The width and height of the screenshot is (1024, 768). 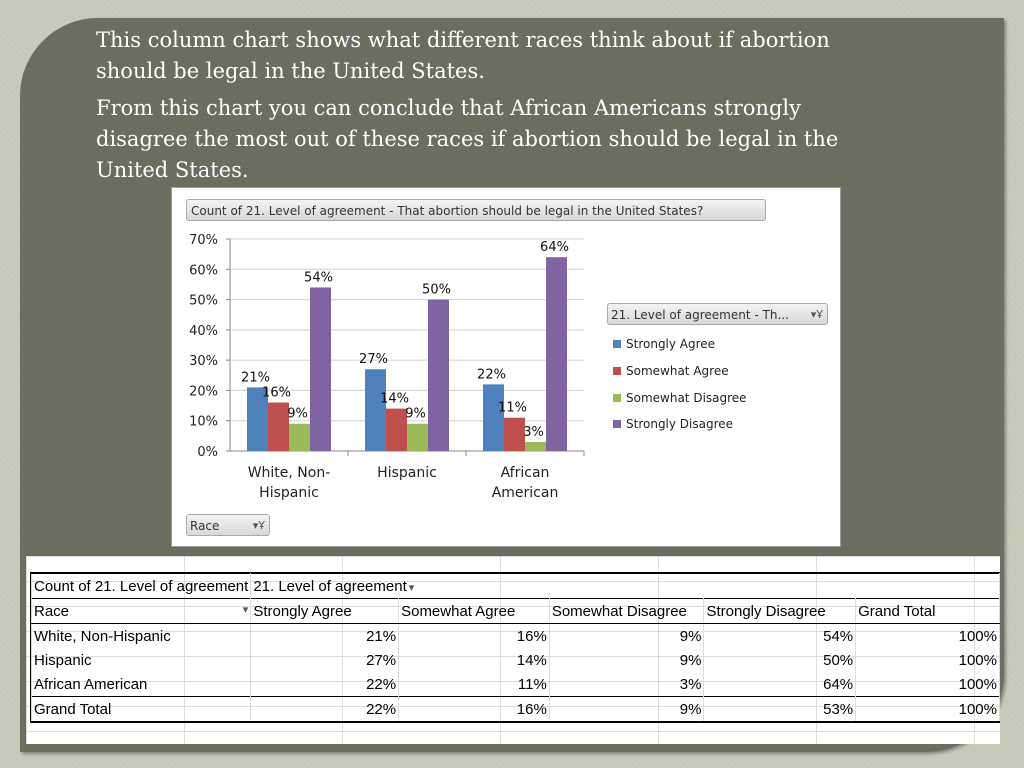 I want to click on legend-entry: Somewhat Agree, so click(x=680, y=371).